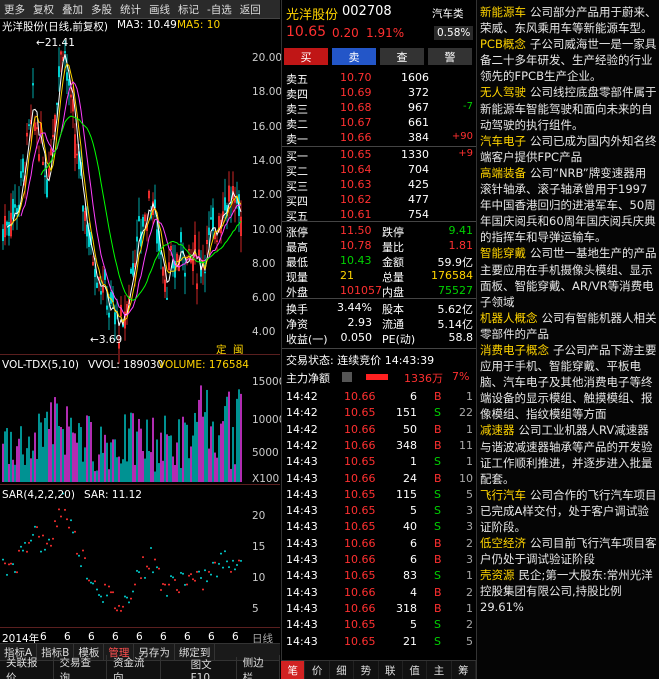  I want to click on tick-time: 14:42, so click(302, 413).